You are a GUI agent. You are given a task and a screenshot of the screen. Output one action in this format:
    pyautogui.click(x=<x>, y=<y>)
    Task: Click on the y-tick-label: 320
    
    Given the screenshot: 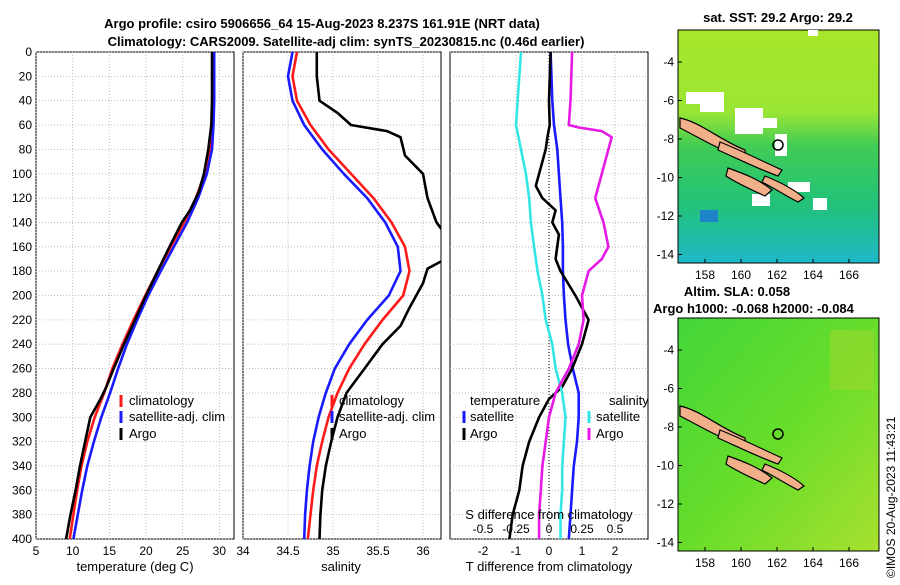 What is the action you would take?
    pyautogui.click(x=22, y=442)
    